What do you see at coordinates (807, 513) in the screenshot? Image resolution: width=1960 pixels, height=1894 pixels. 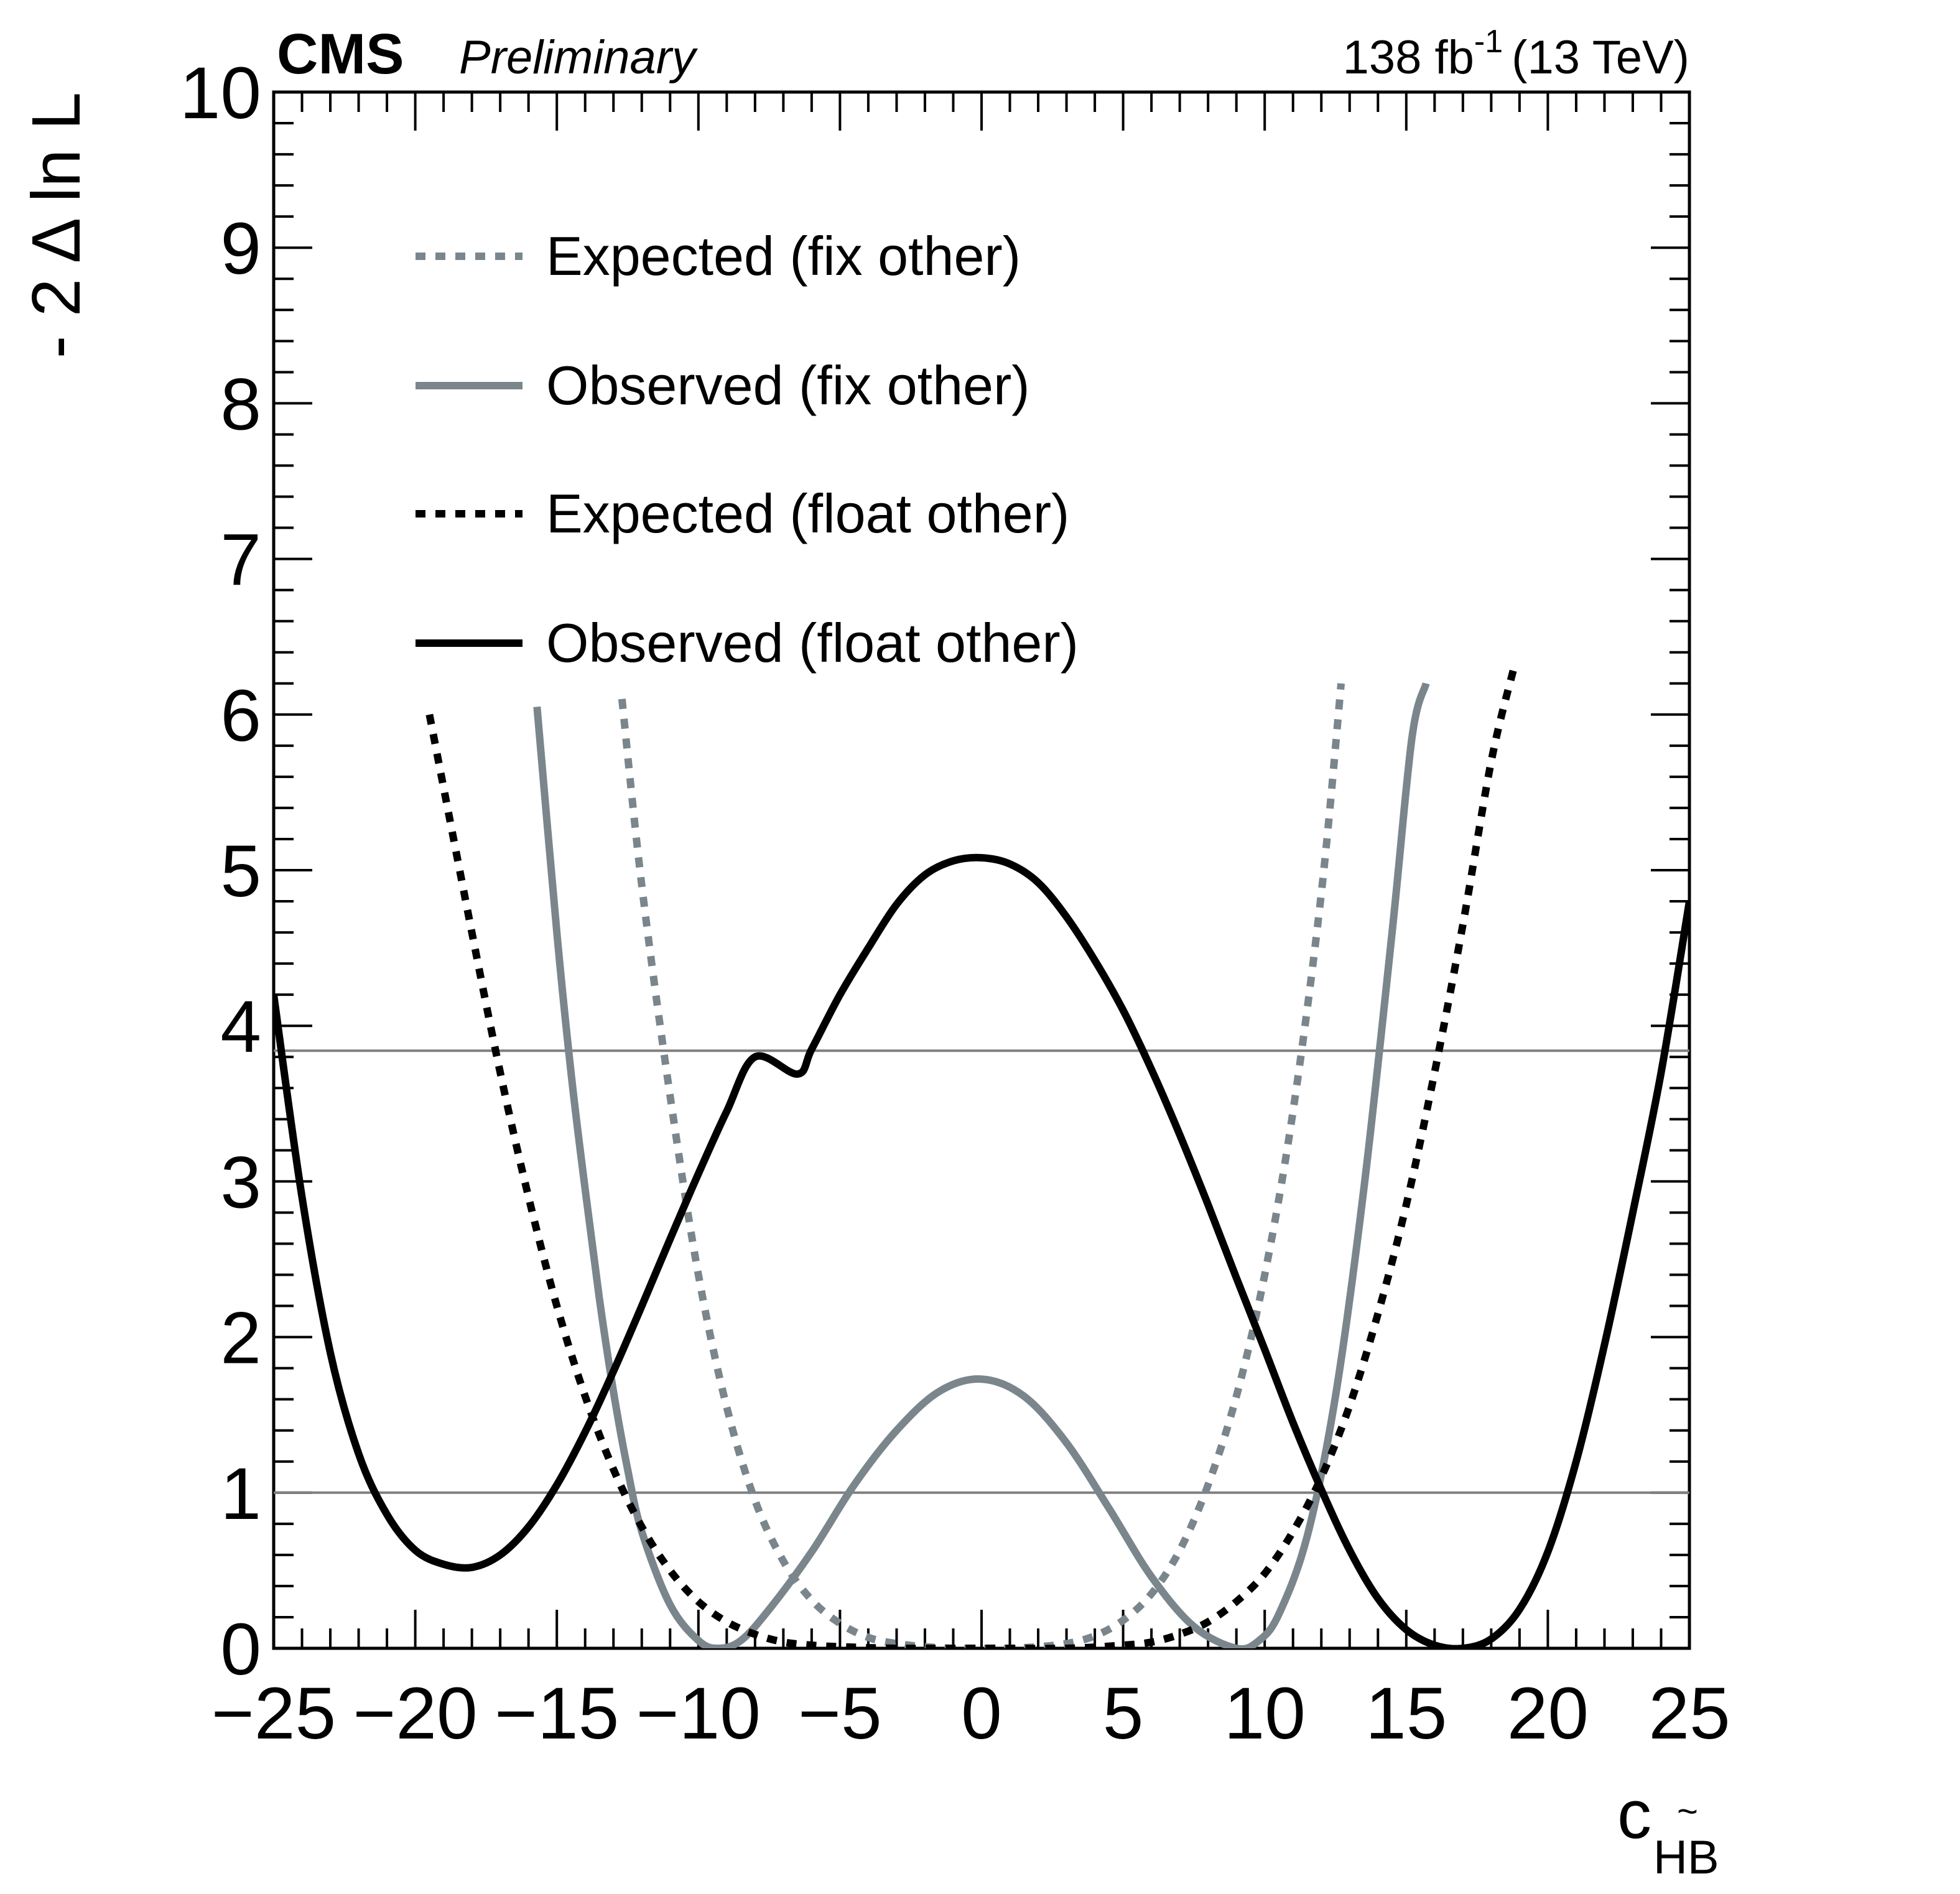 I see `legend-label: Expected (float other)` at bounding box center [807, 513].